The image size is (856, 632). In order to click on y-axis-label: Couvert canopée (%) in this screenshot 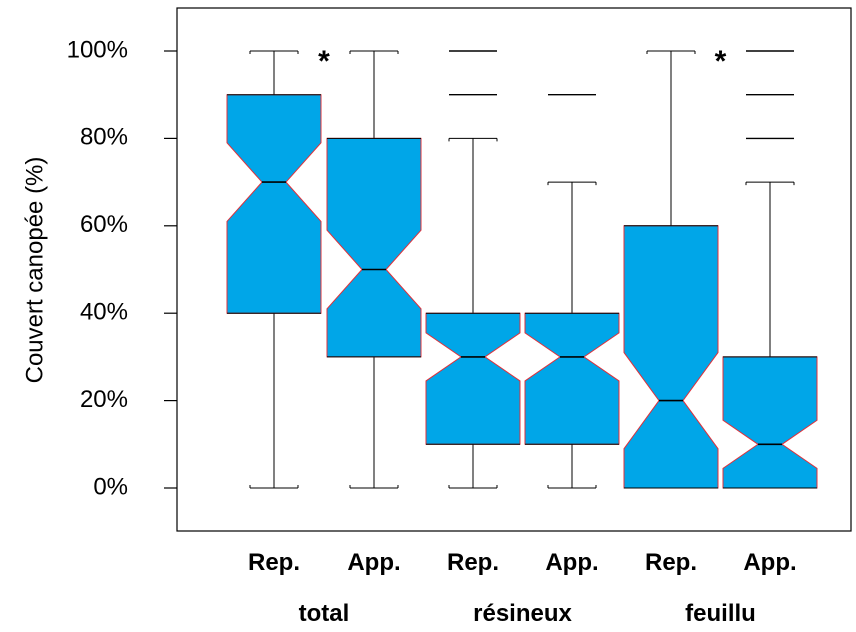, I will do `click(34, 270)`.